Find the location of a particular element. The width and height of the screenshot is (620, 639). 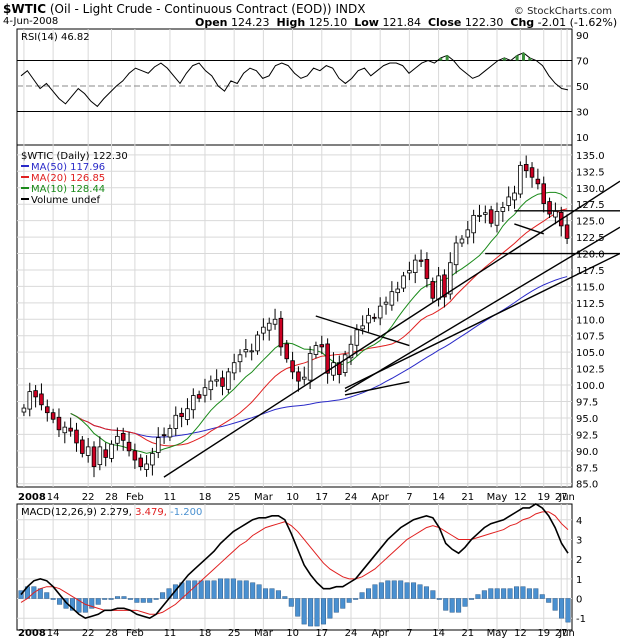

macd-x-tick-label: 19 is located at coordinates (543, 633).